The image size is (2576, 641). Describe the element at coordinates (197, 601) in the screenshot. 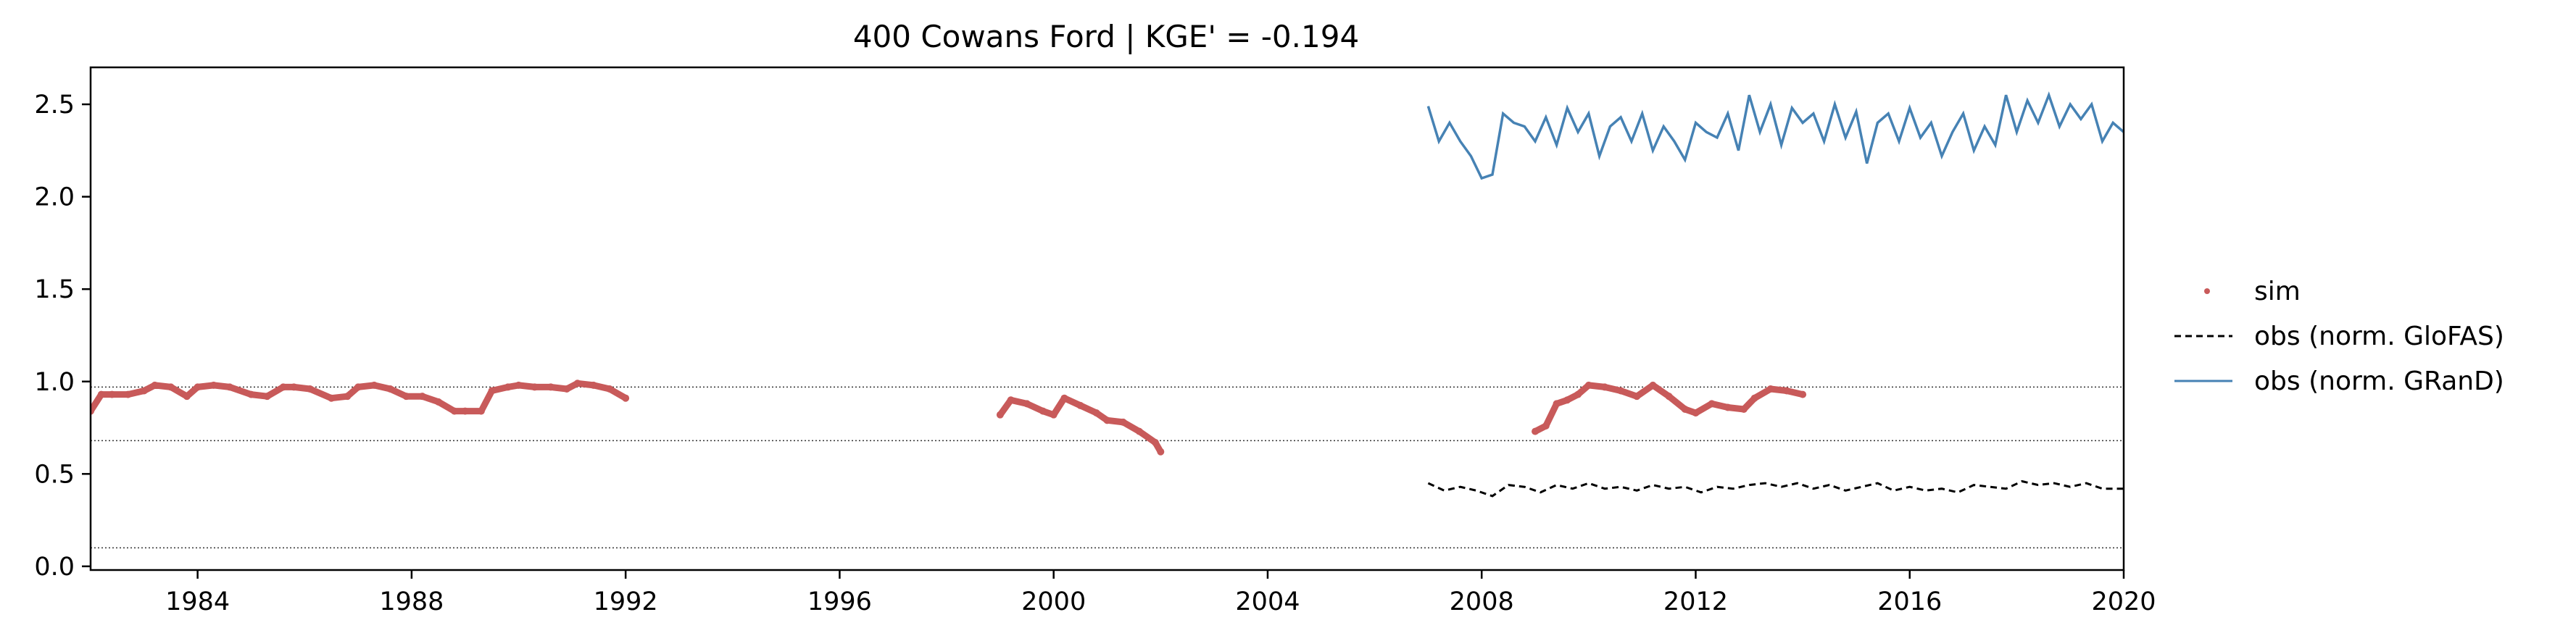

I see `x-tick-label: 1984` at that location.